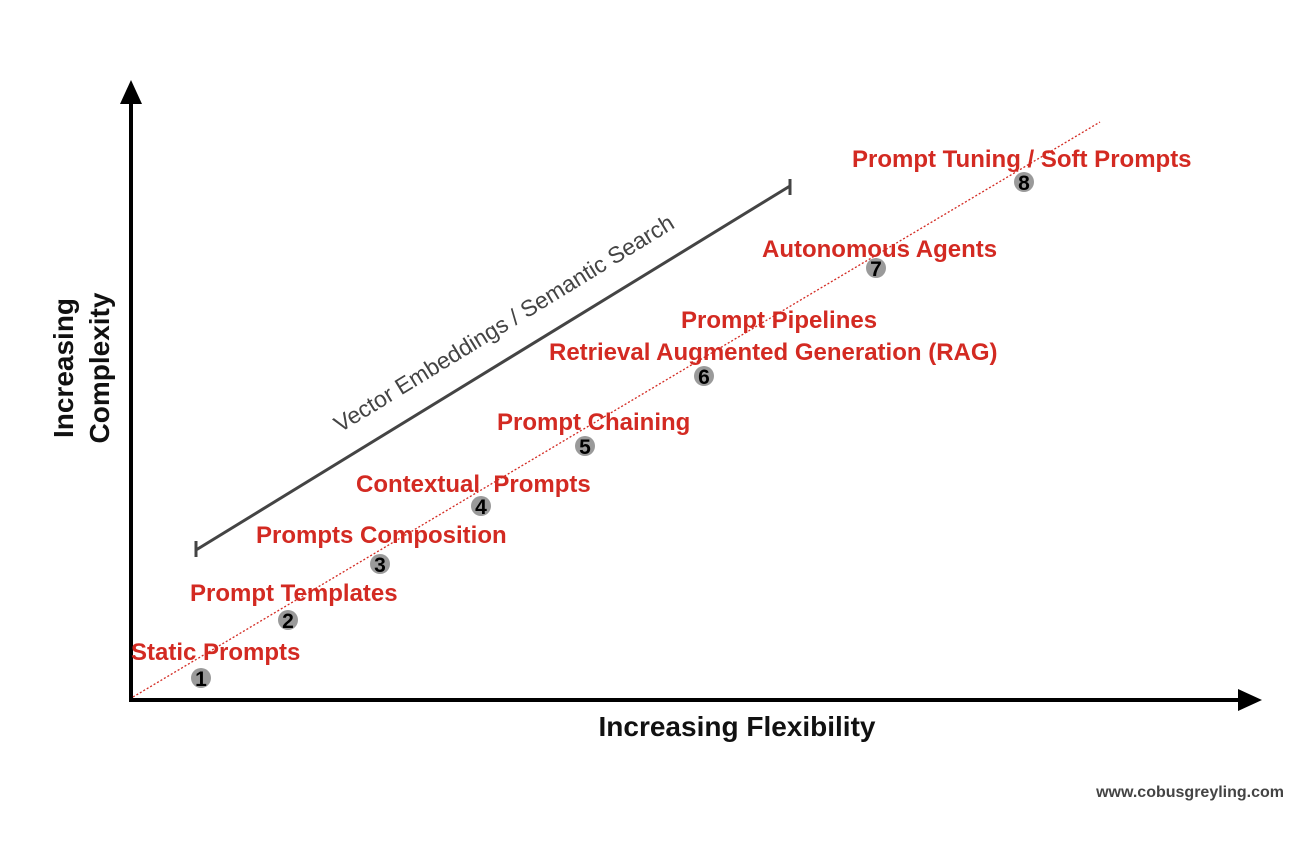 The height and width of the screenshot is (852, 1308). What do you see at coordinates (779, 320) in the screenshot?
I see `step-6-label-pipelines: Prompt Pipelines` at bounding box center [779, 320].